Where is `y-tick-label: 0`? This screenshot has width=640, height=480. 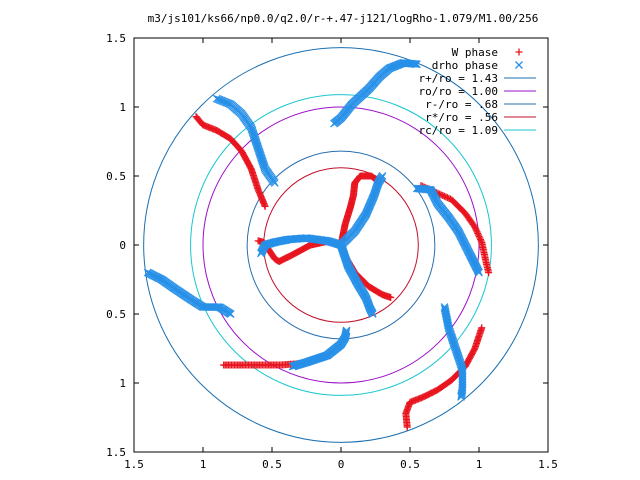 y-tick-label: 0 is located at coordinates (122, 245).